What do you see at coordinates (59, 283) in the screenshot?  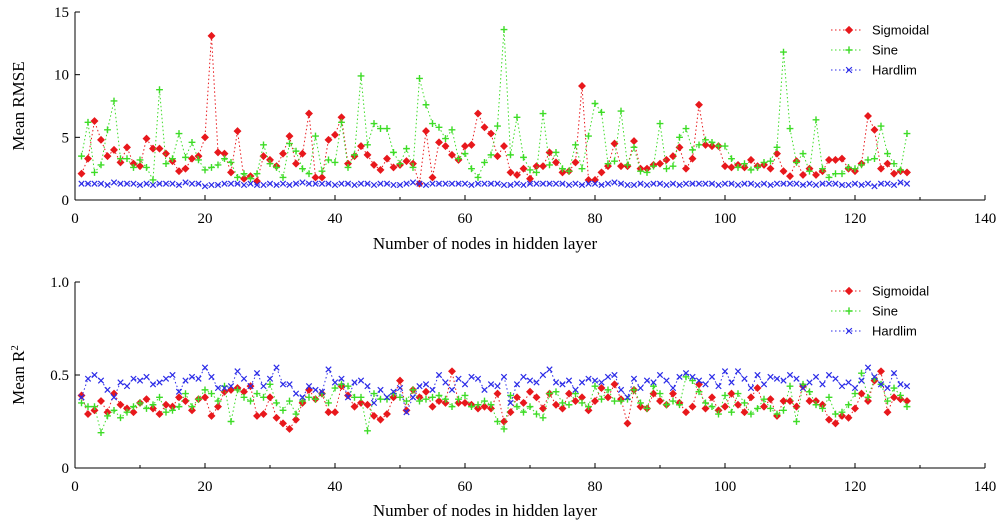 I see `y-tick-label: 1.0` at bounding box center [59, 283].